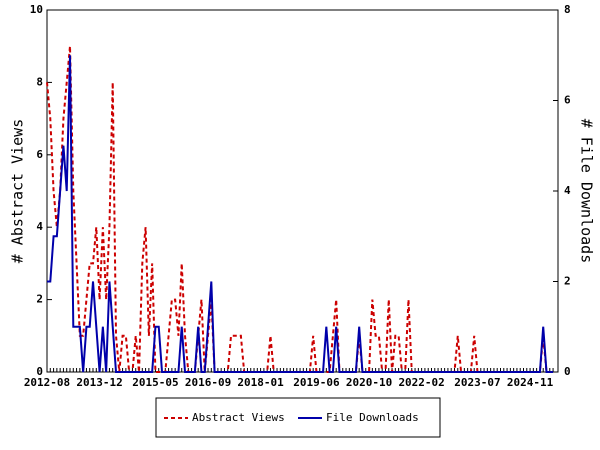 Image resolution: width=600 pixels, height=450 pixels. What do you see at coordinates (567, 371) in the screenshot?
I see `y2-tick-label: 0` at bounding box center [567, 371].